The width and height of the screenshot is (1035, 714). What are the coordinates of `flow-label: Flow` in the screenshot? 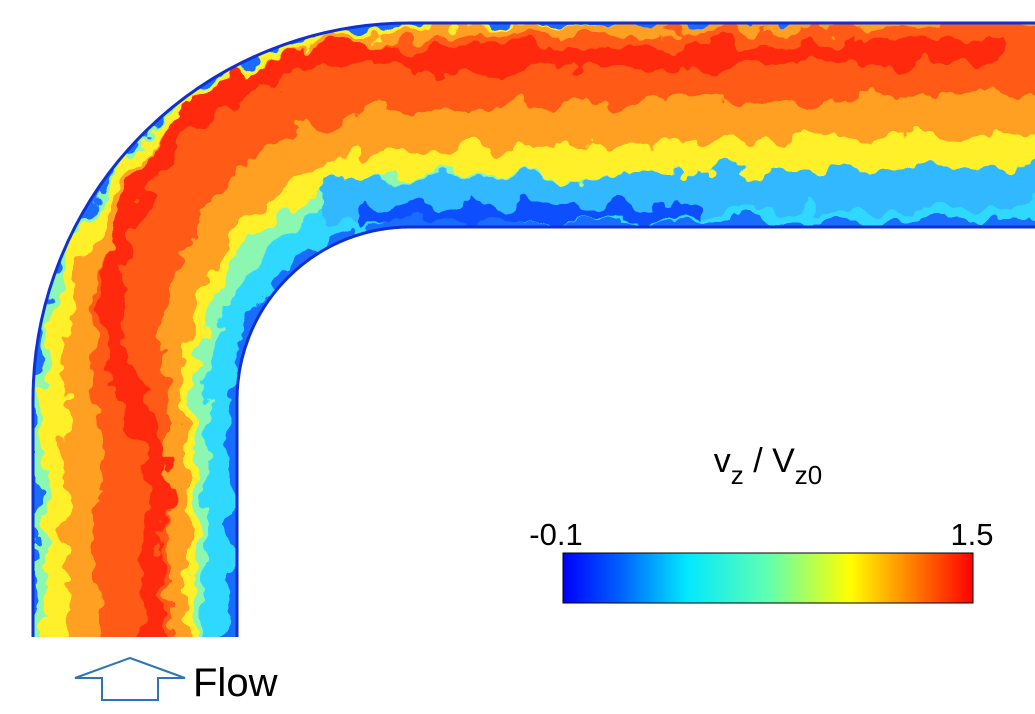 It's located at (235, 683).